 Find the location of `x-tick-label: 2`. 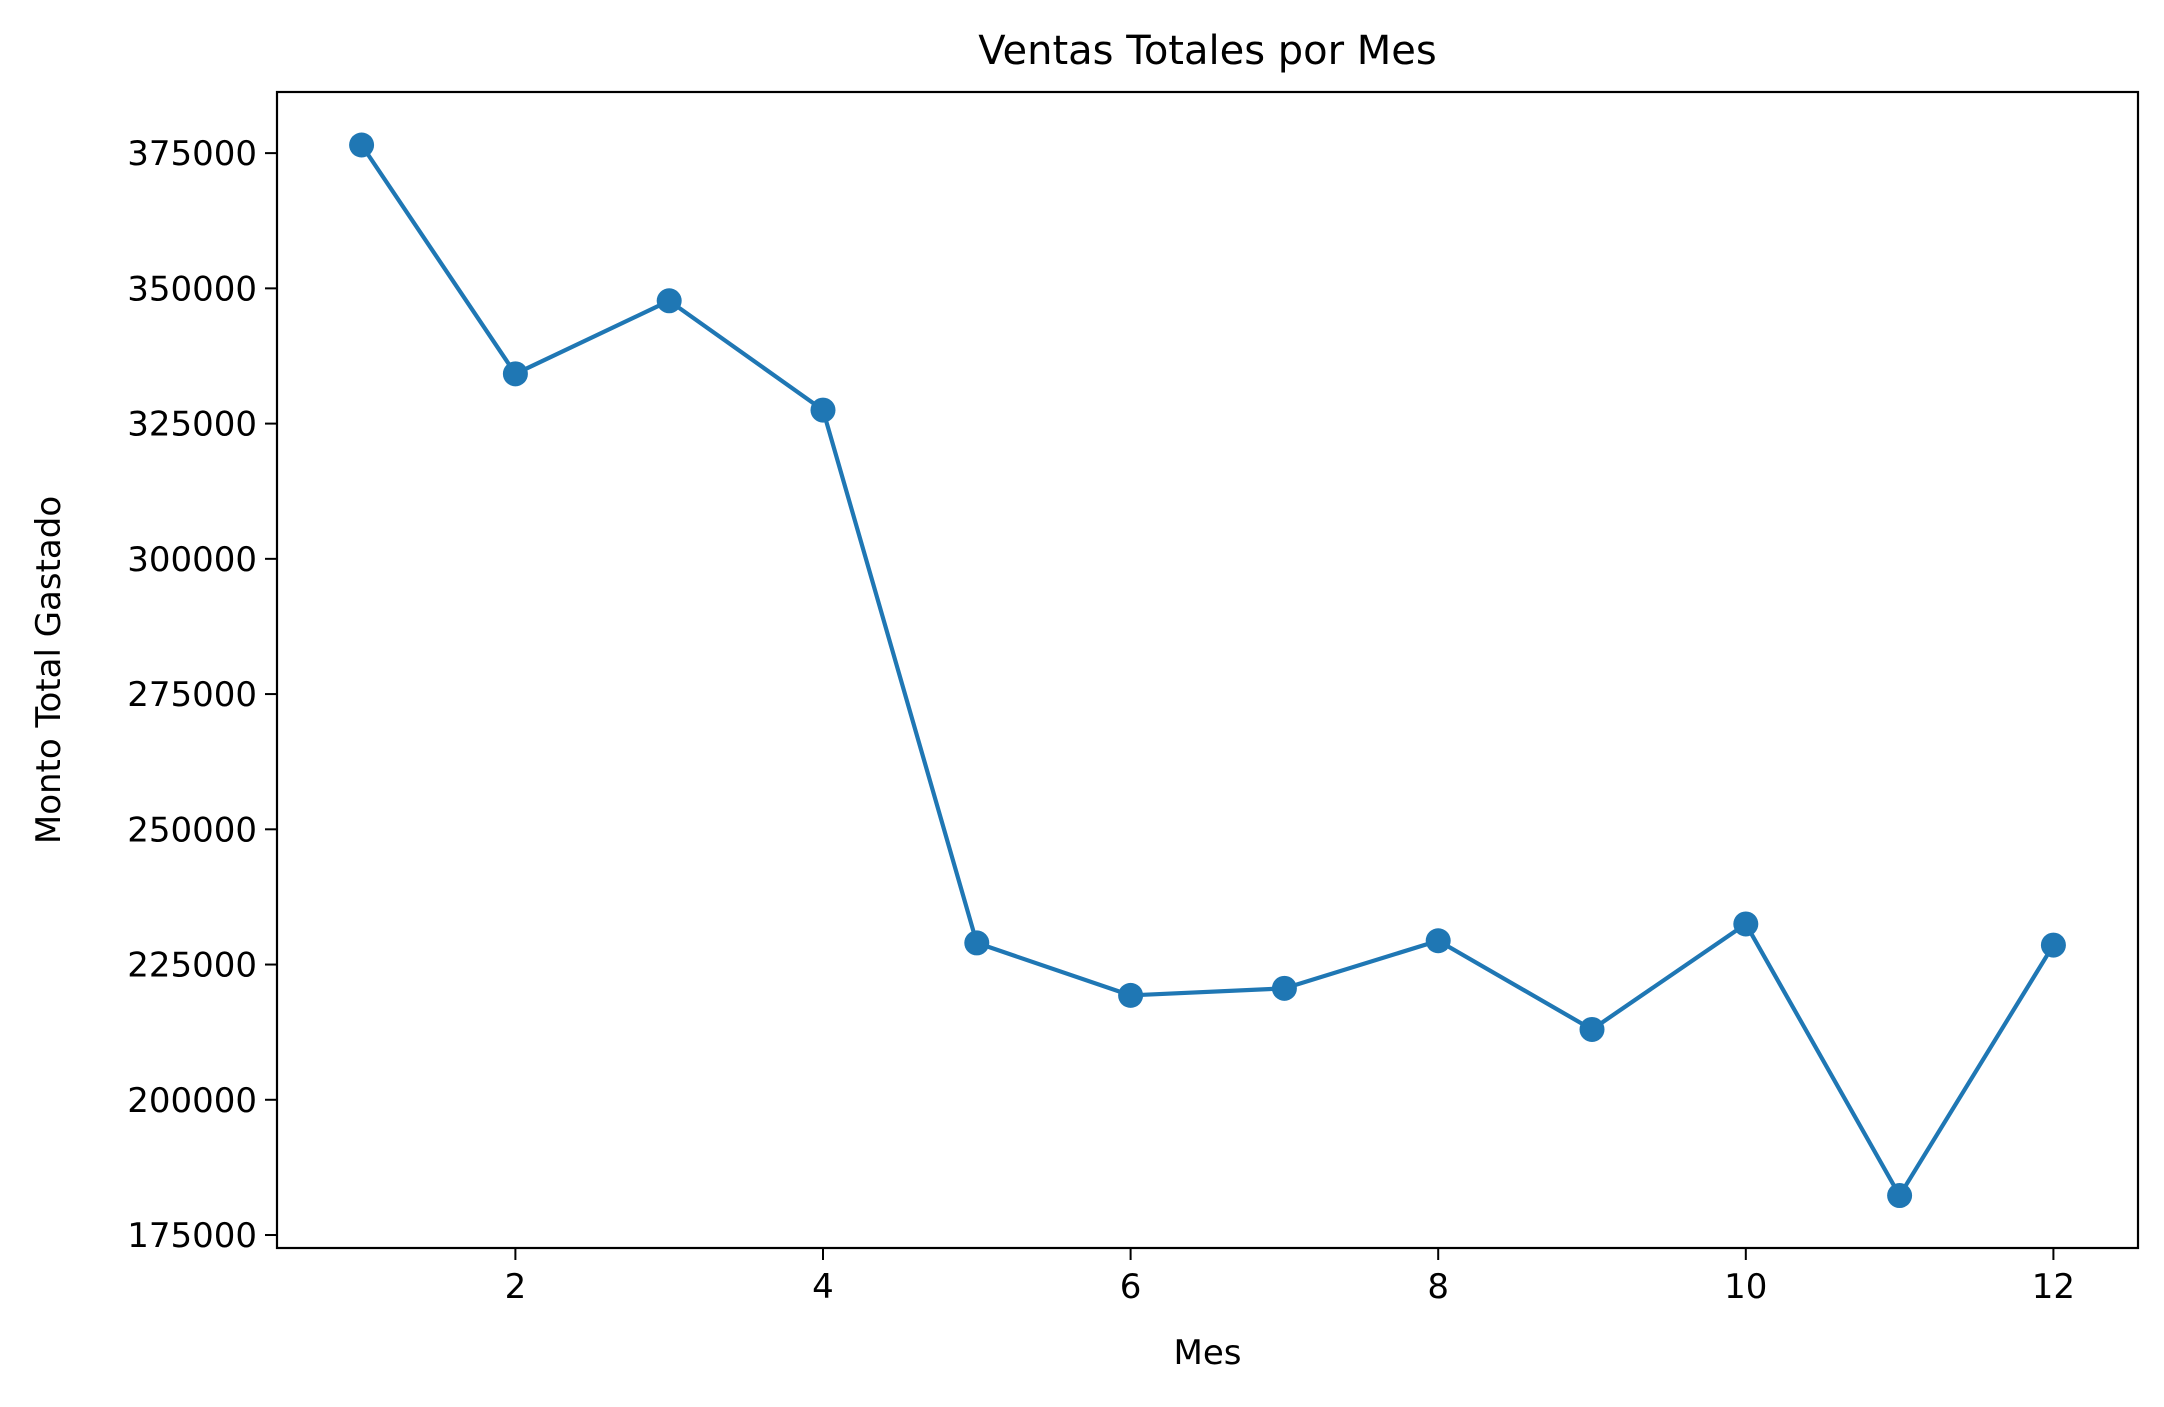

x-tick-label: 2 is located at coordinates (516, 1287).